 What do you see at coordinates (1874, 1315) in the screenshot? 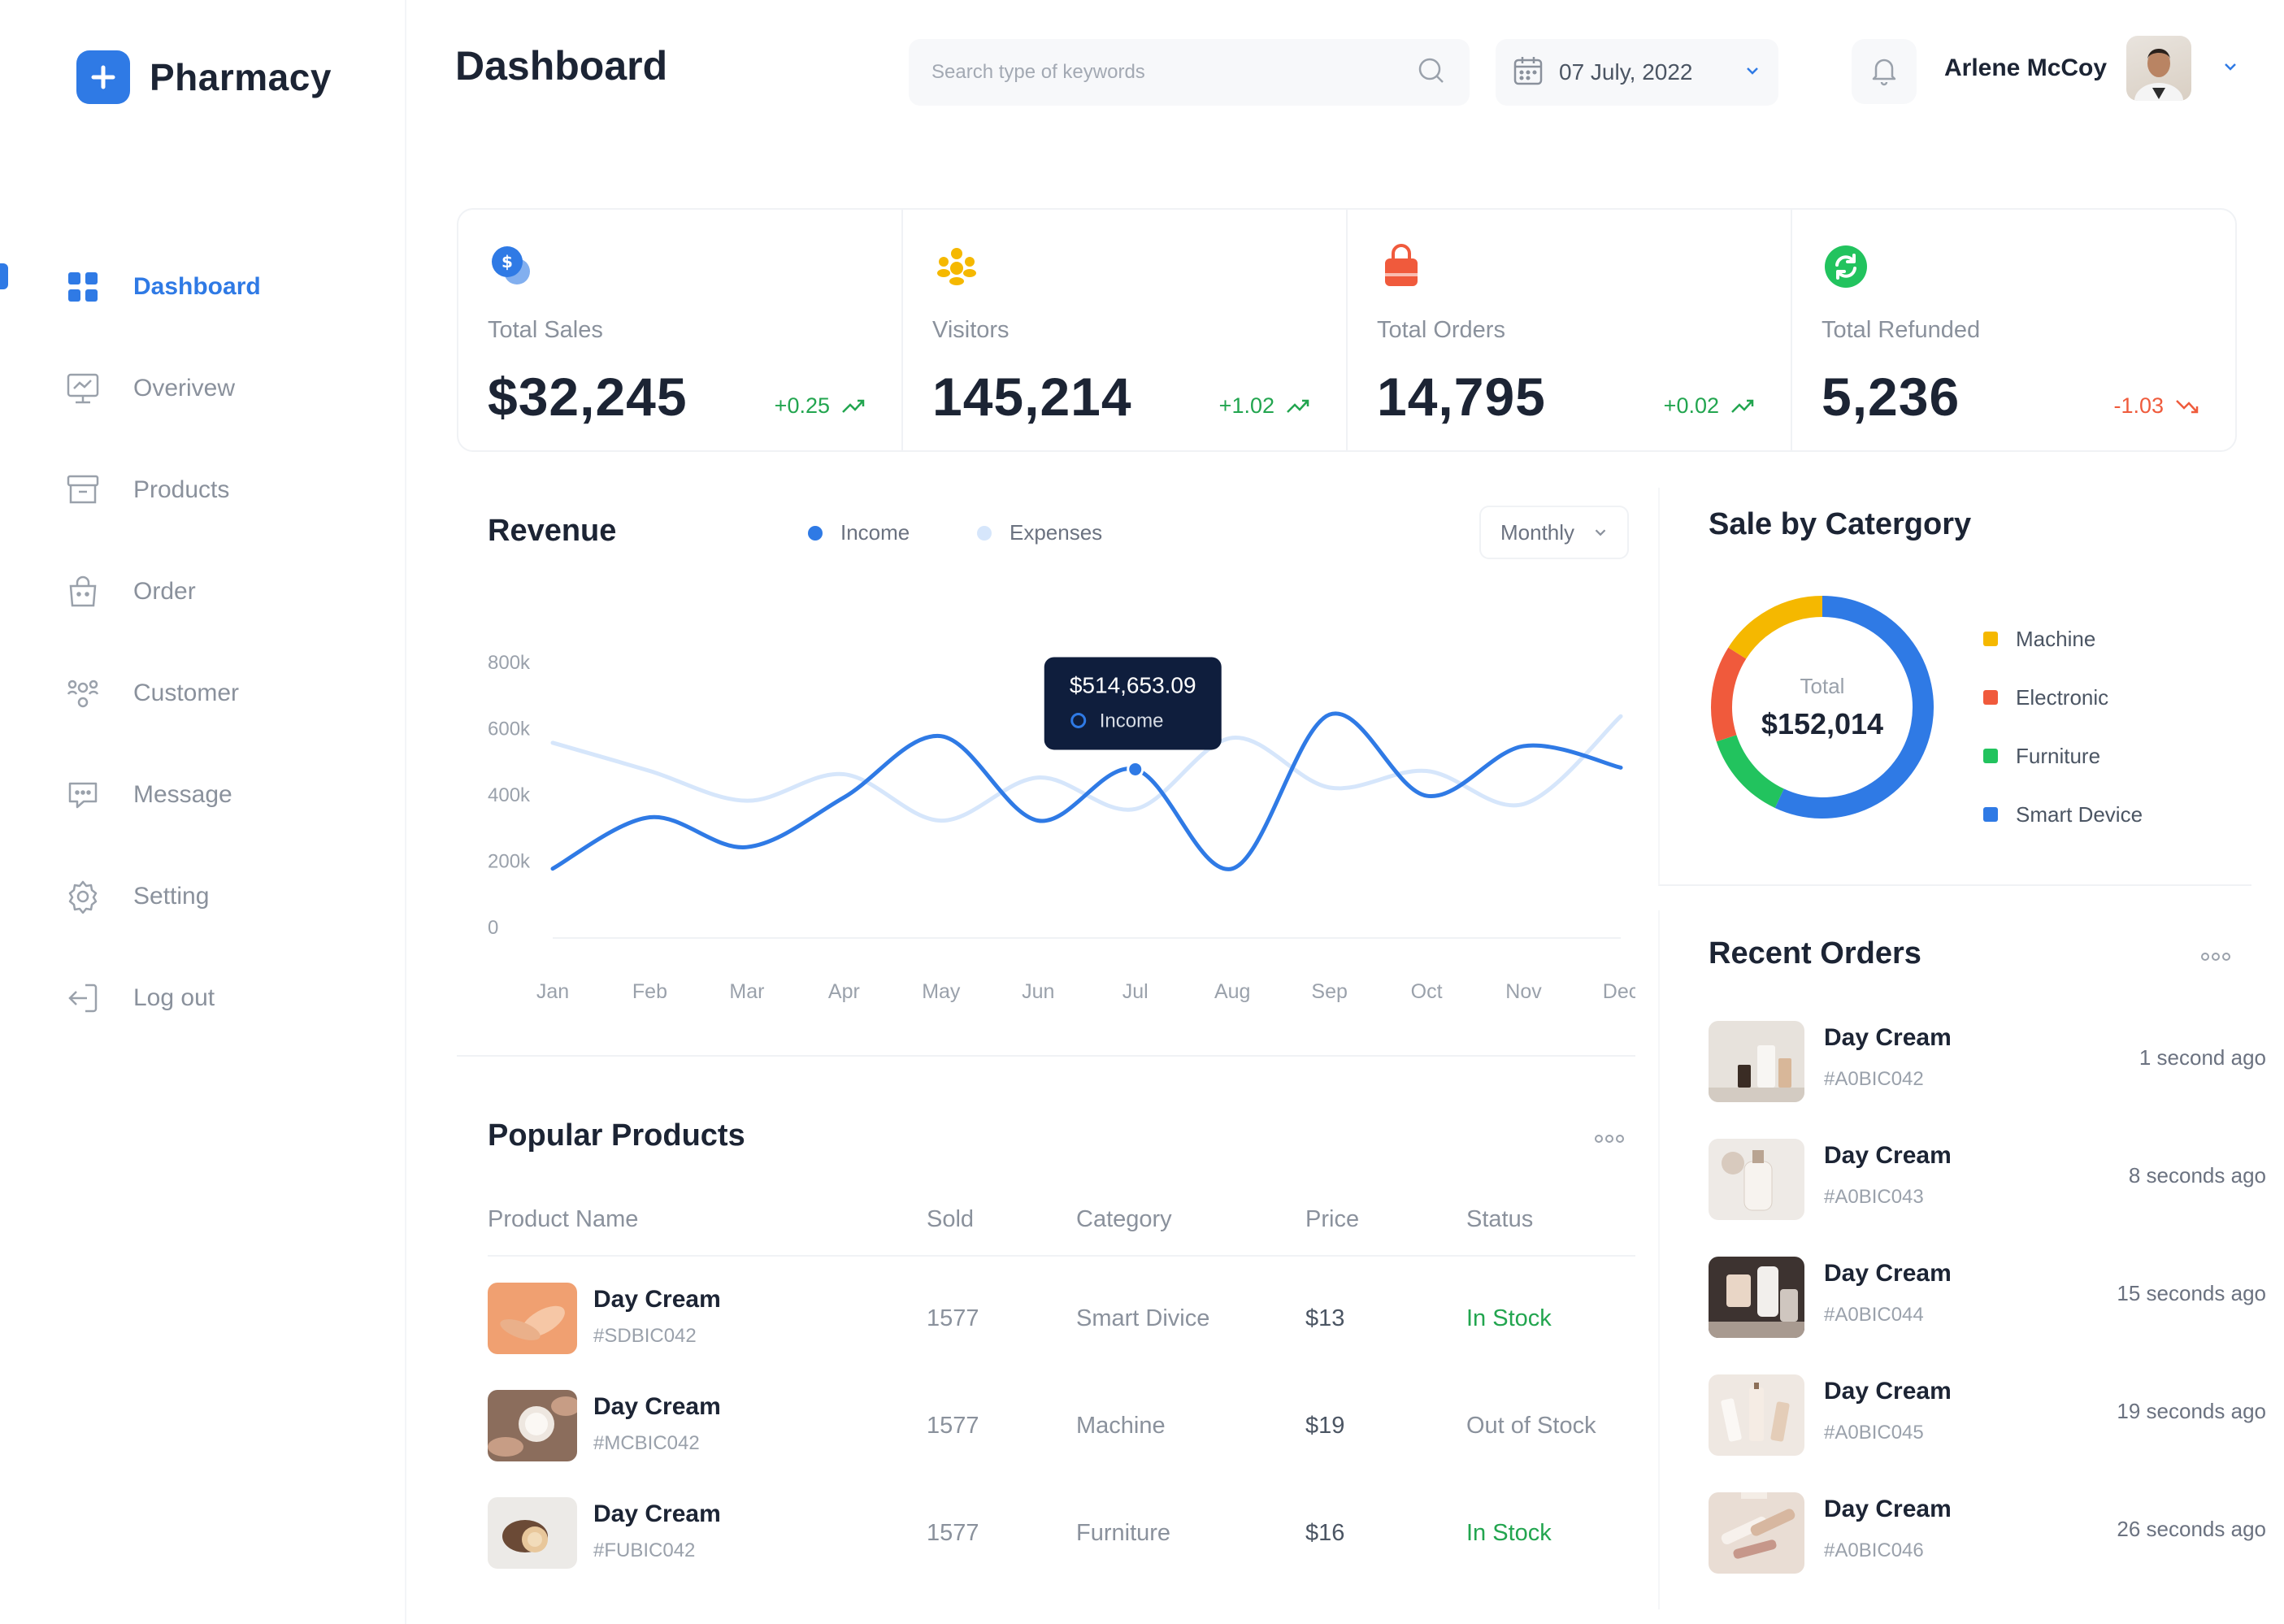
I see `order-code: #A0BIC044` at bounding box center [1874, 1315].